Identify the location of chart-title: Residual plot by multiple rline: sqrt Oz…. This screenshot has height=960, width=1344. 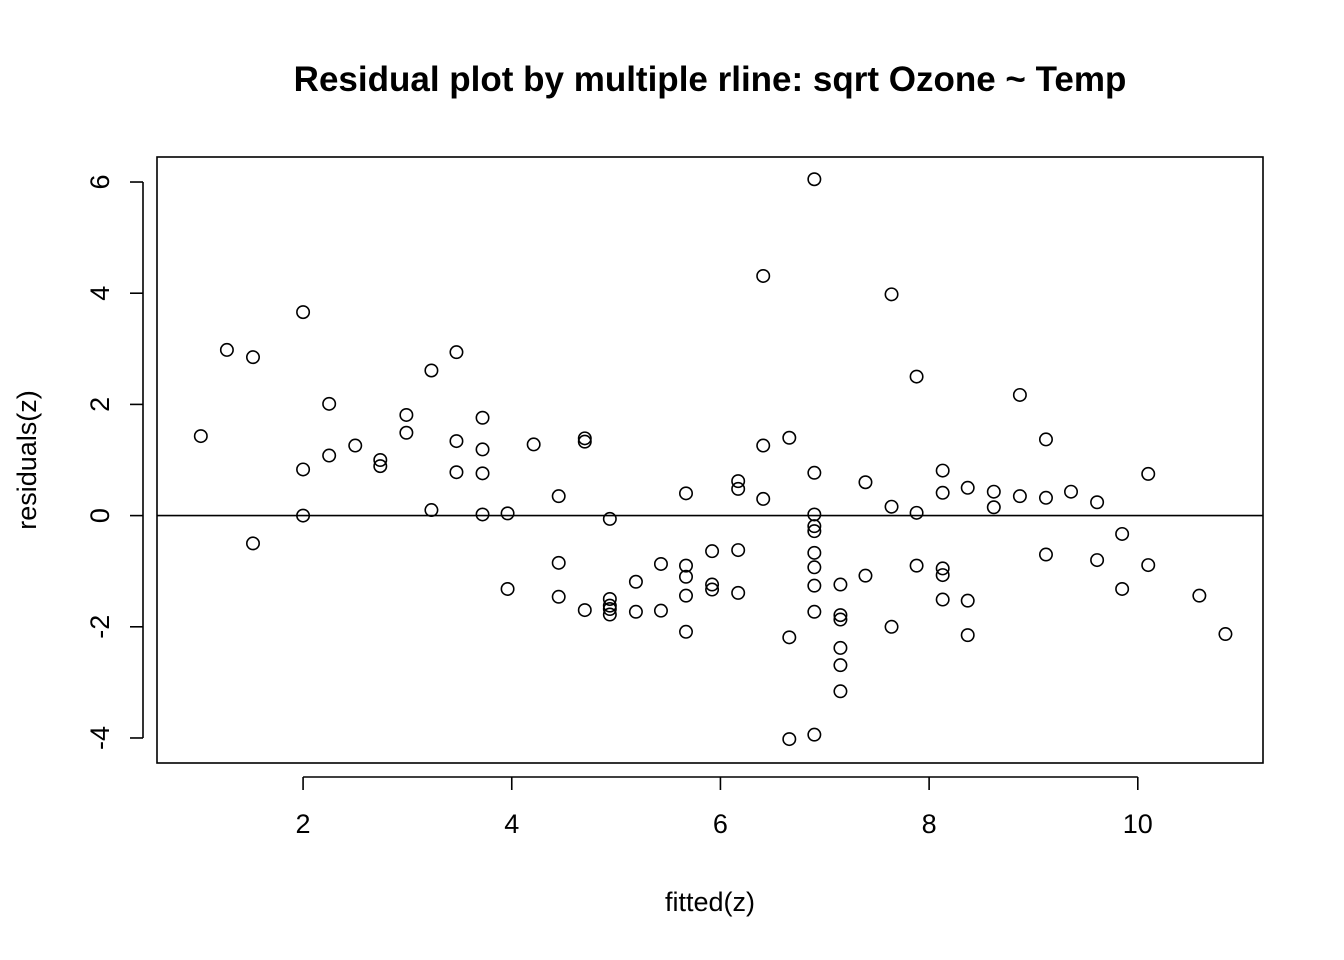
(710, 79).